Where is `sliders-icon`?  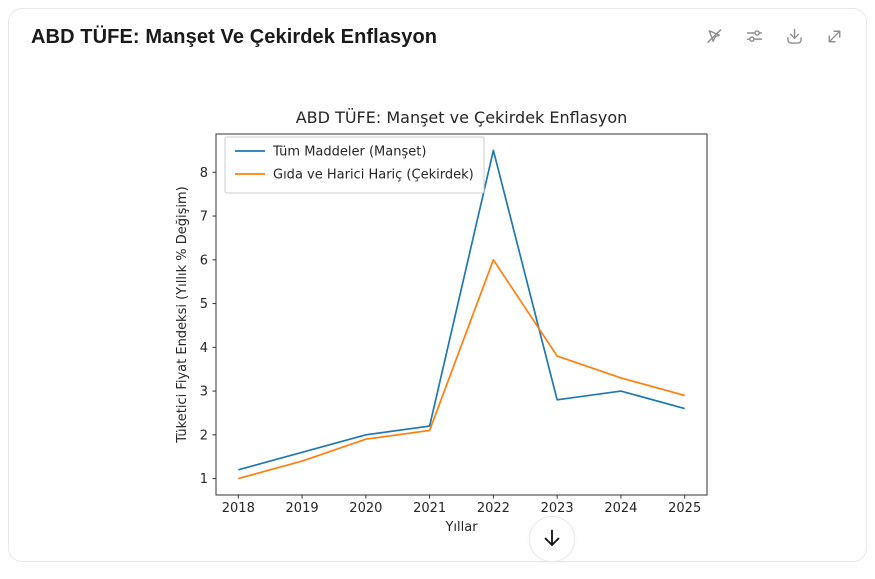 sliders-icon is located at coordinates (754, 38).